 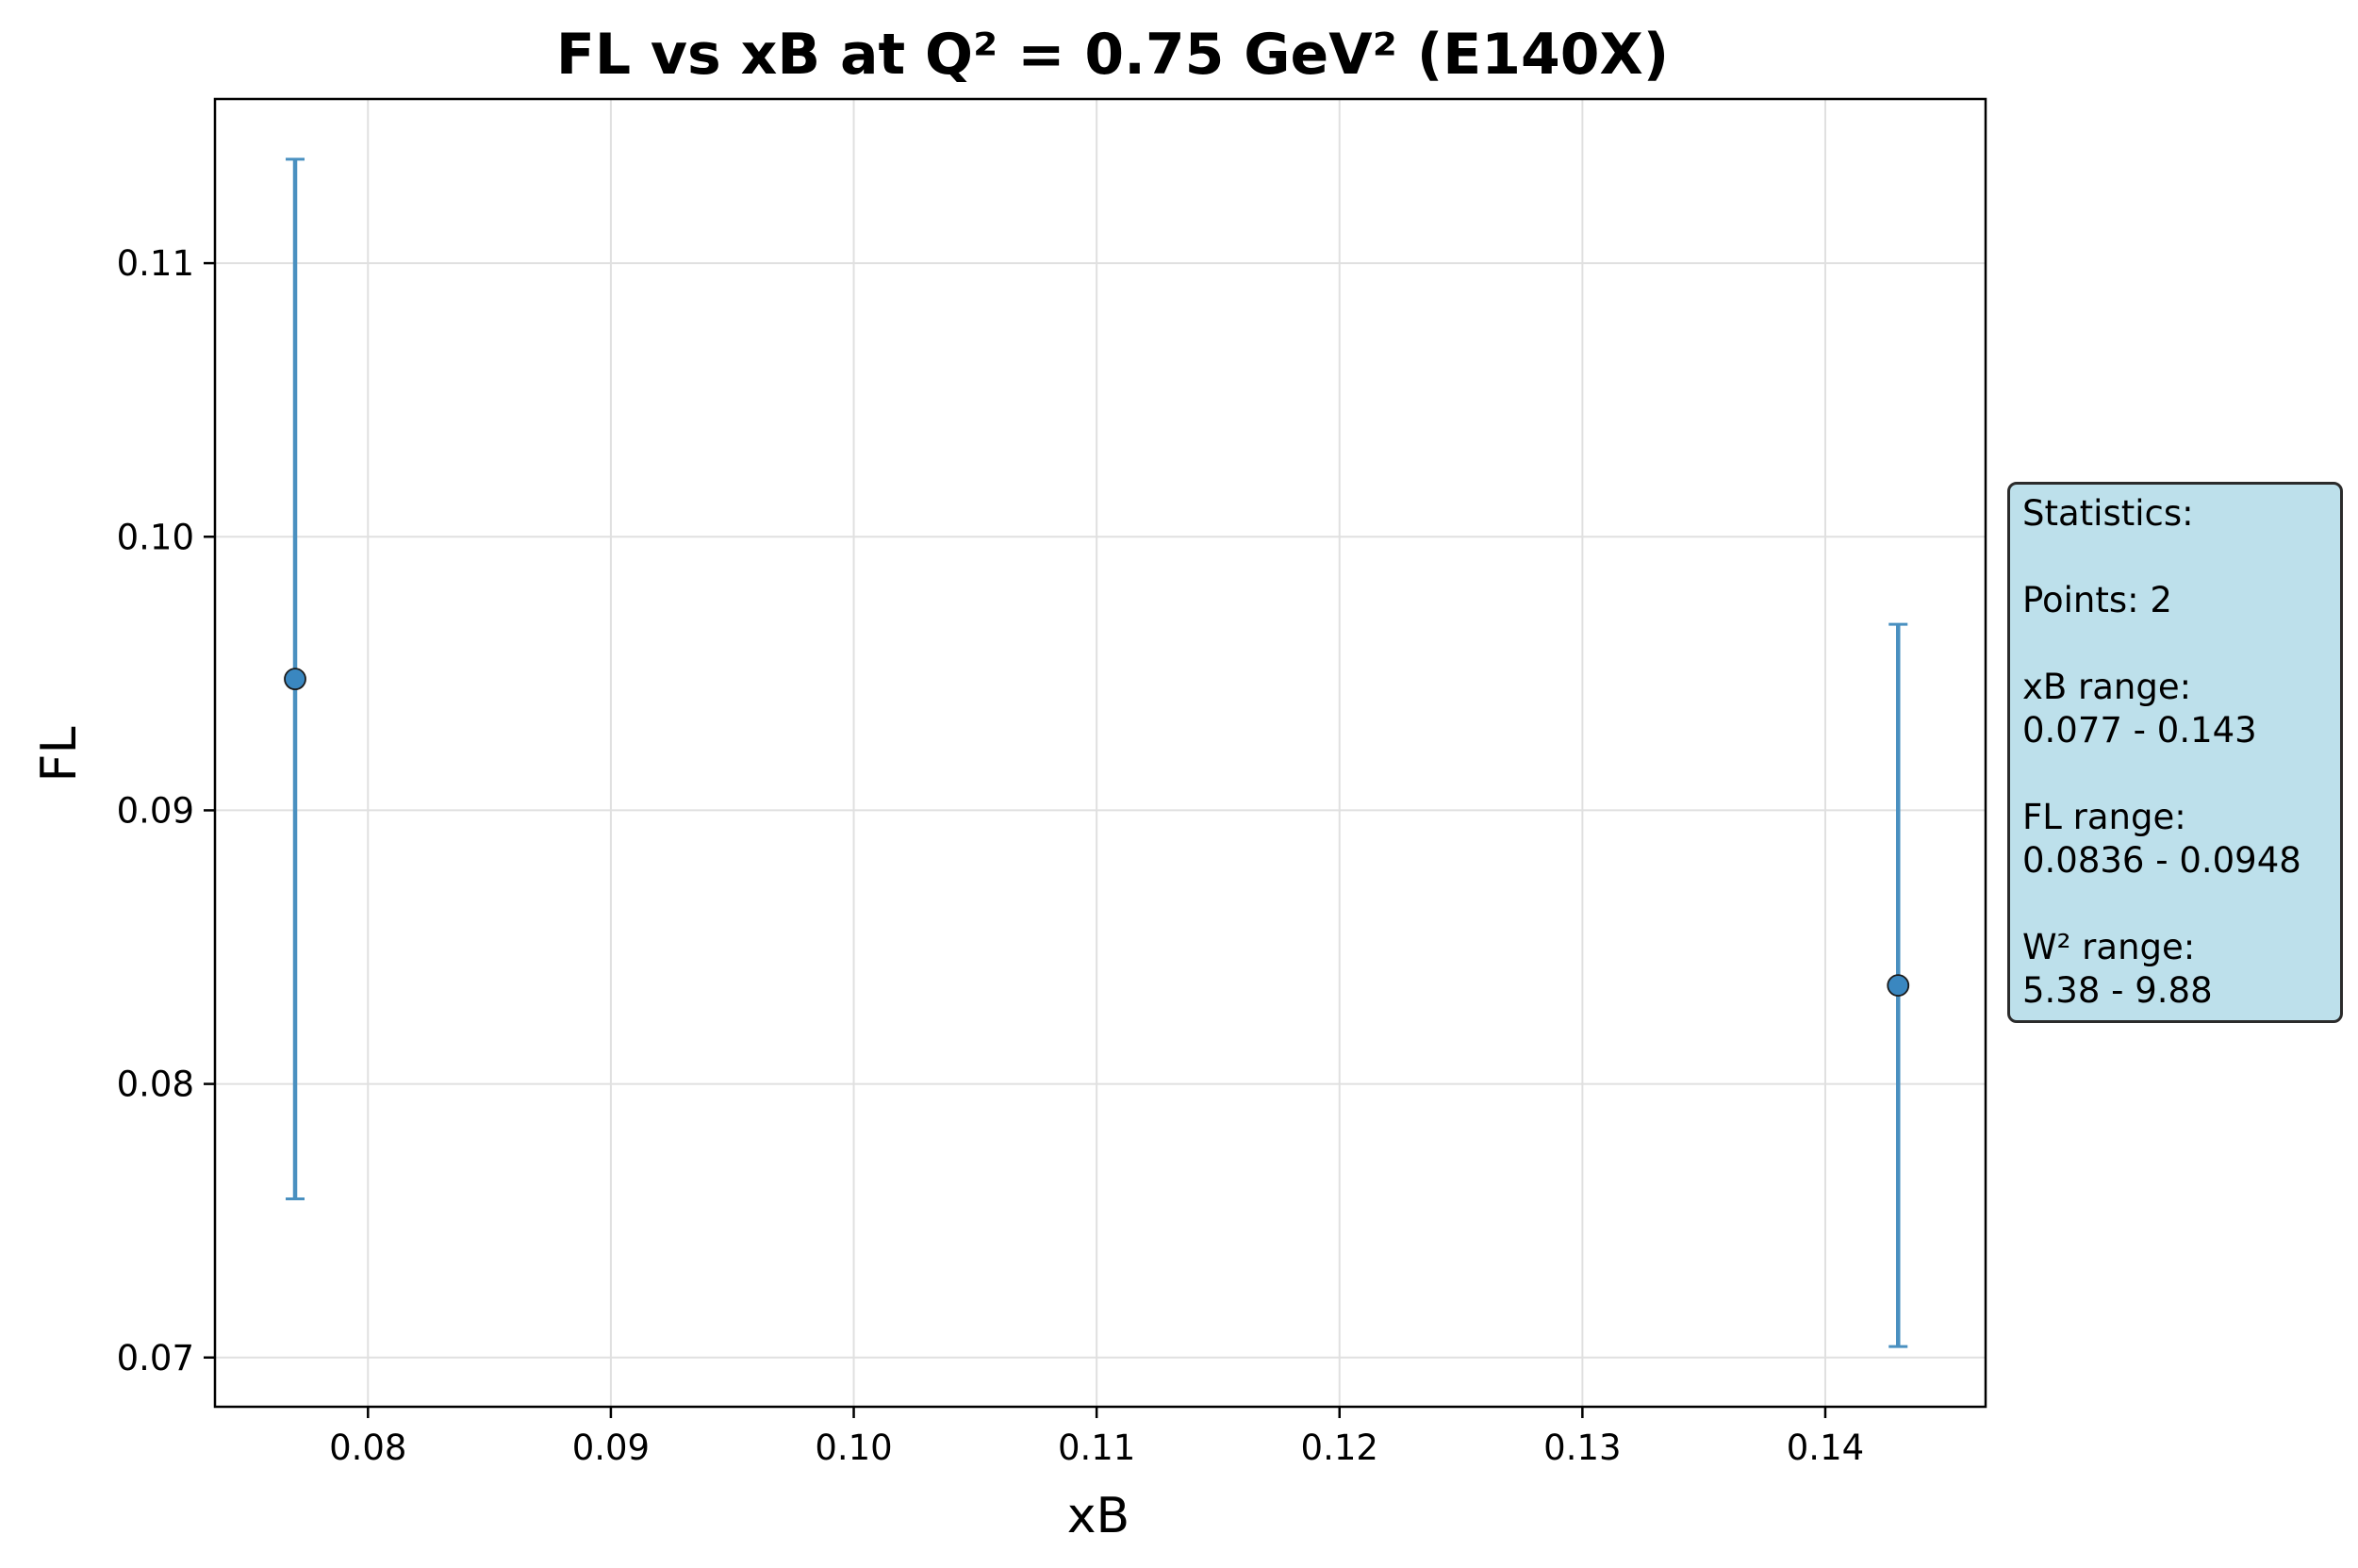 I want to click on x-tick-label: 0.11, so click(x=1096, y=1448).